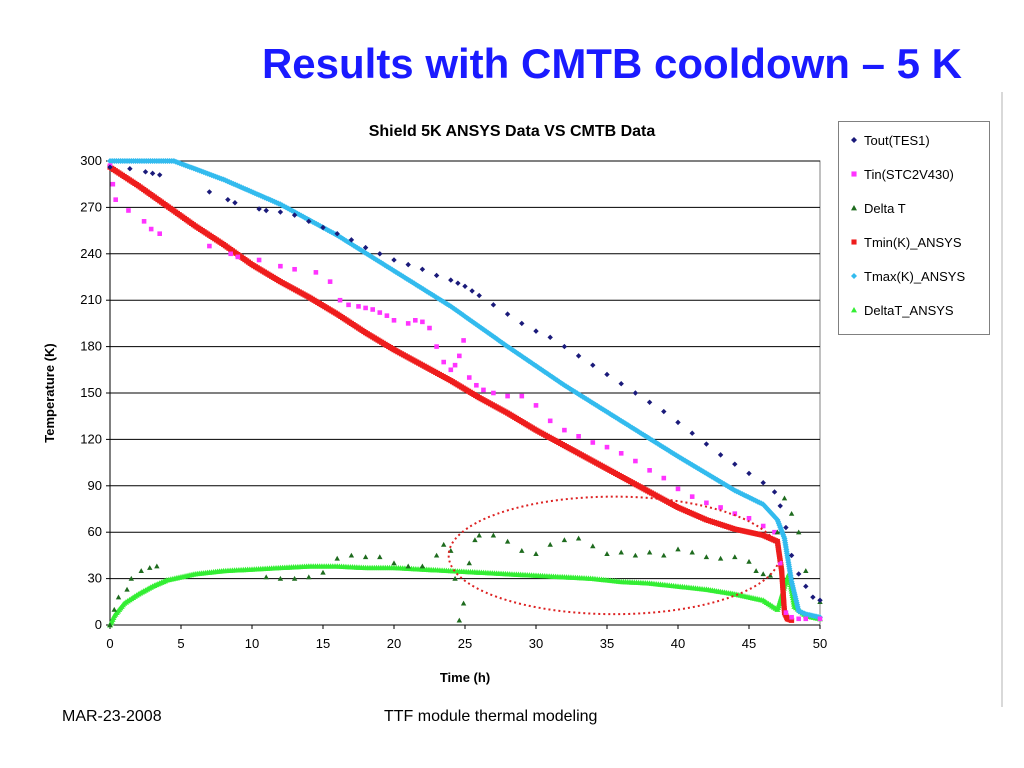 The height and width of the screenshot is (768, 1024). Describe the element at coordinates (465, 643) in the screenshot. I see `x-tick-label: 25` at that location.